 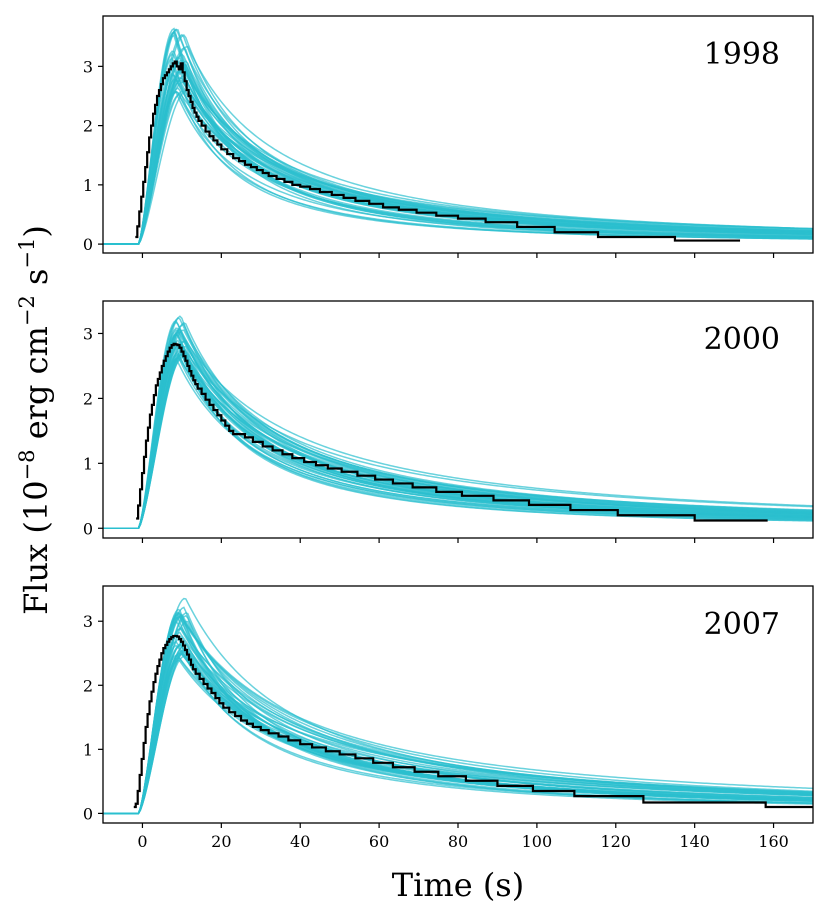 What do you see at coordinates (300, 841) in the screenshot?
I see `x-tick-label: 40` at bounding box center [300, 841].